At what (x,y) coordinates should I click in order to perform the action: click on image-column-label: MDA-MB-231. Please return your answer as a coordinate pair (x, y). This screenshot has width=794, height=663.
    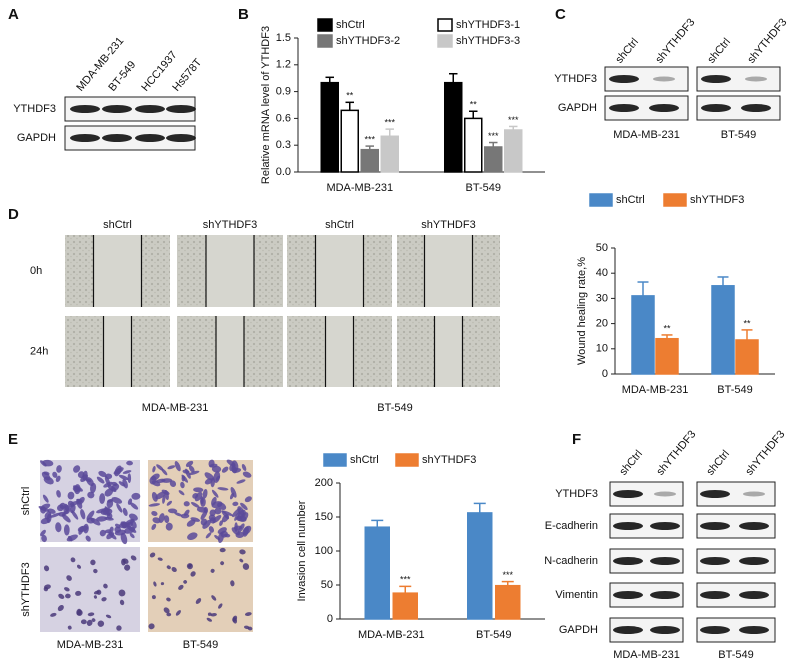
    Looking at the image, I should click on (90, 645).